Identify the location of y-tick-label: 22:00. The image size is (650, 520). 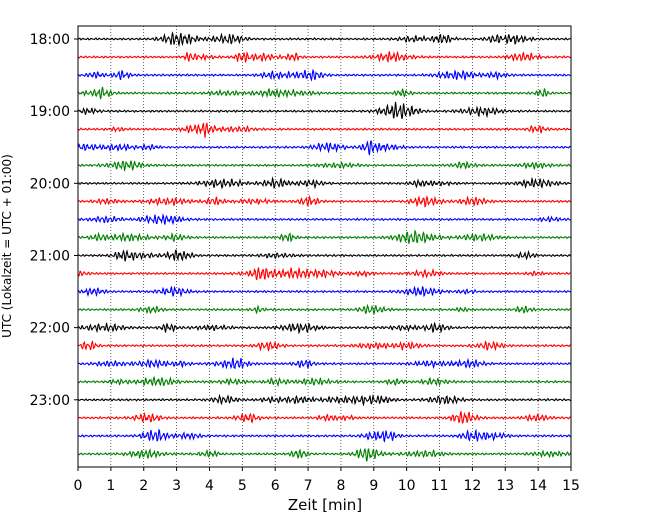
(50, 329).